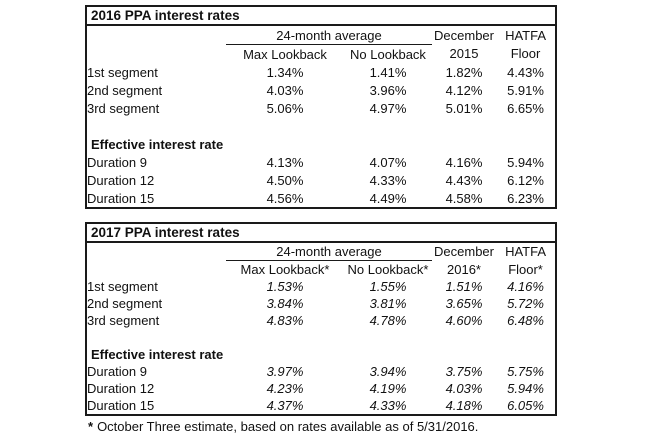 This screenshot has height=434, width=650. Describe the element at coordinates (525, 303) in the screenshot. I see `rate-value: 5.72%` at that location.